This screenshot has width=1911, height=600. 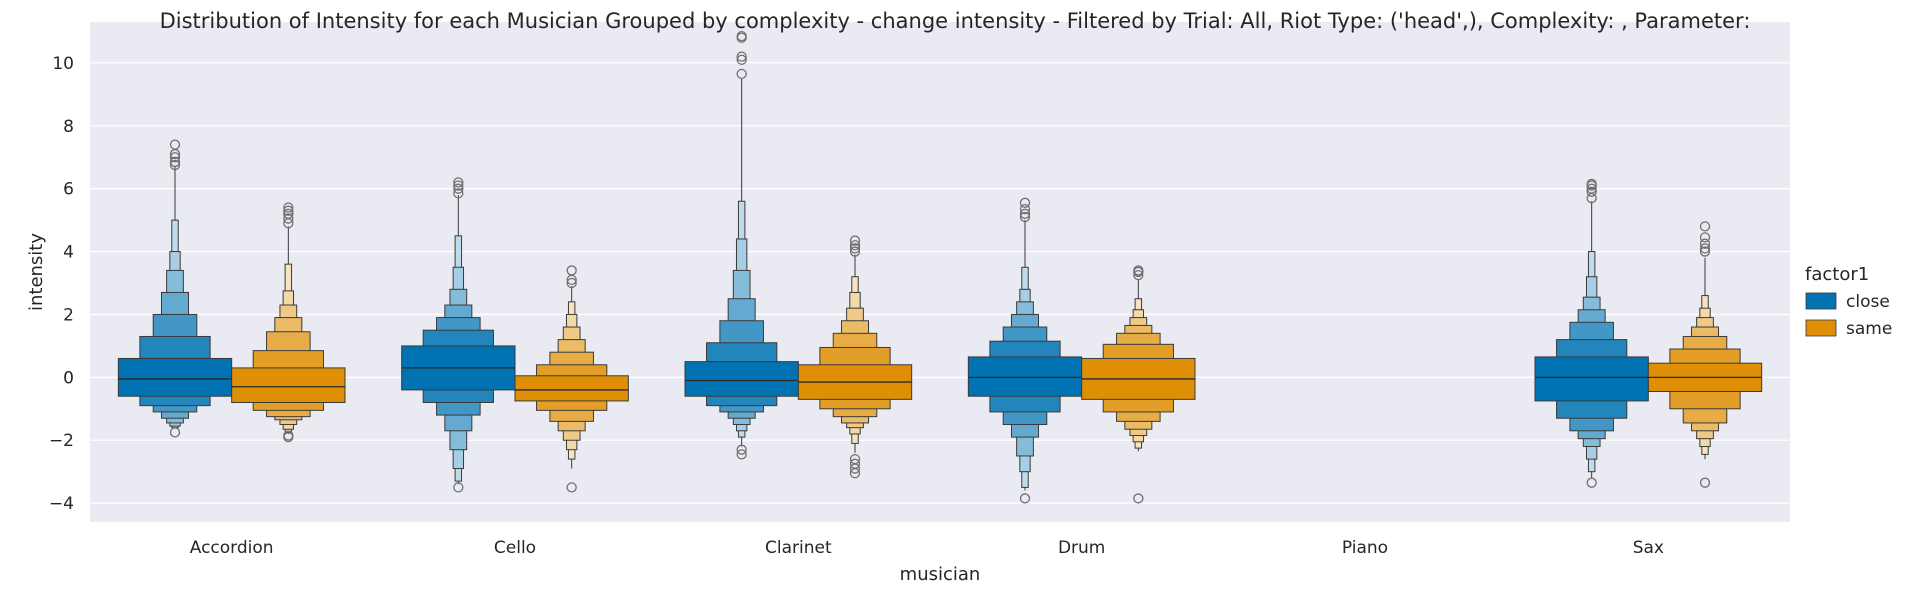 I want to click on x-tick-label: Sax, so click(x=1648, y=548).